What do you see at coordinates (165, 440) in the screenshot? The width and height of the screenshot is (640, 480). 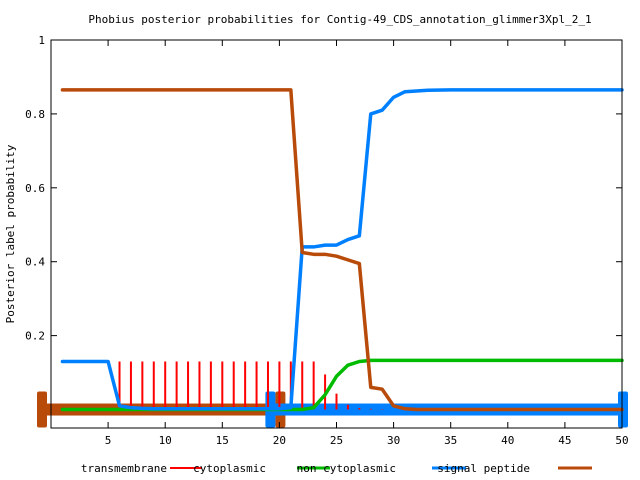 I see `x-tick-label-1: 10` at bounding box center [165, 440].